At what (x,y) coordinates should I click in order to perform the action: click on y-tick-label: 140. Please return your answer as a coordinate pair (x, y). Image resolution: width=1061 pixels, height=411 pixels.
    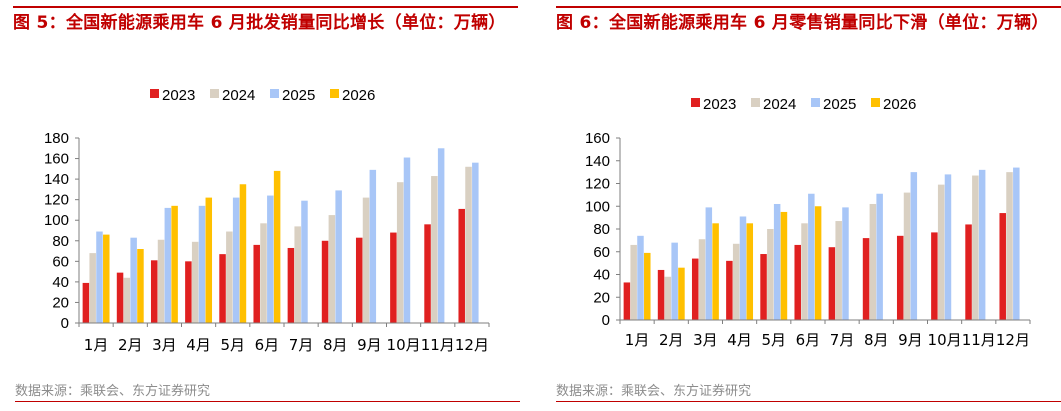
    Looking at the image, I should click on (597, 161).